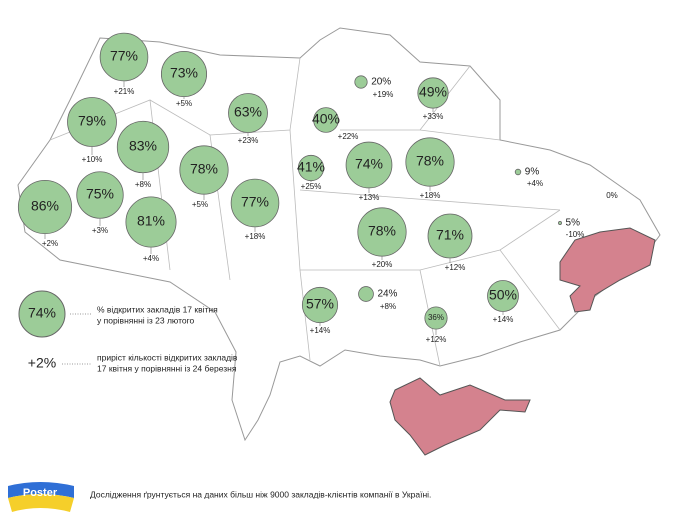  I want to click on region-label: 36%, so click(436, 317).